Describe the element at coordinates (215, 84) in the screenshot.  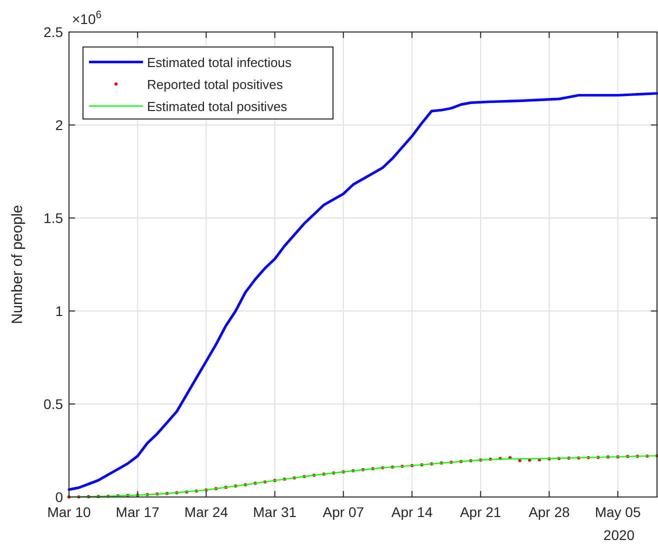
I see `legend-label: Reported total positives` at that location.